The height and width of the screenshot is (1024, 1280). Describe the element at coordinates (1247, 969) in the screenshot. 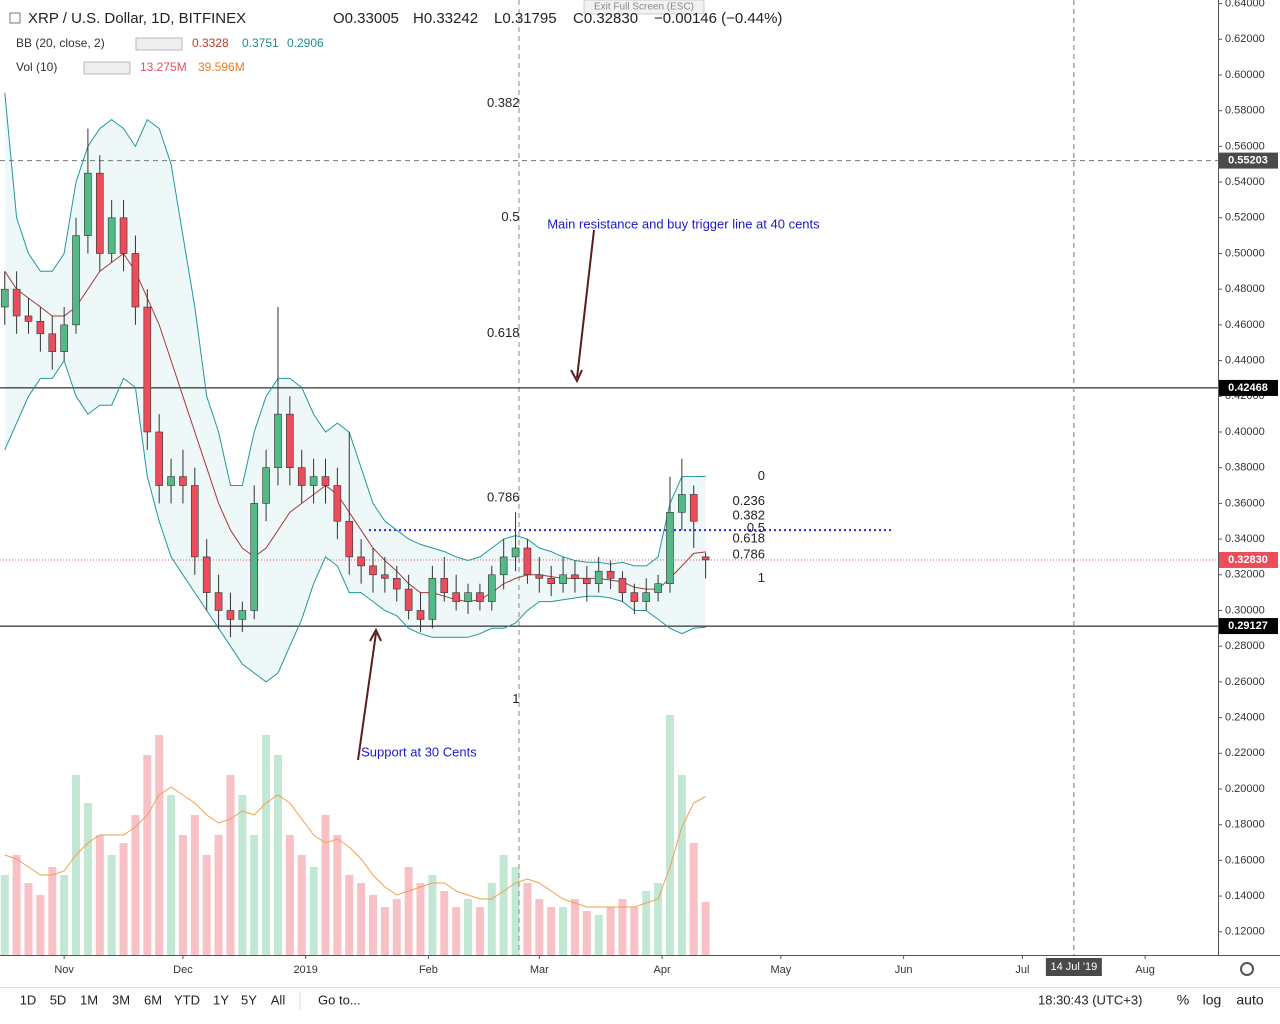

I see `settings-icon` at that location.